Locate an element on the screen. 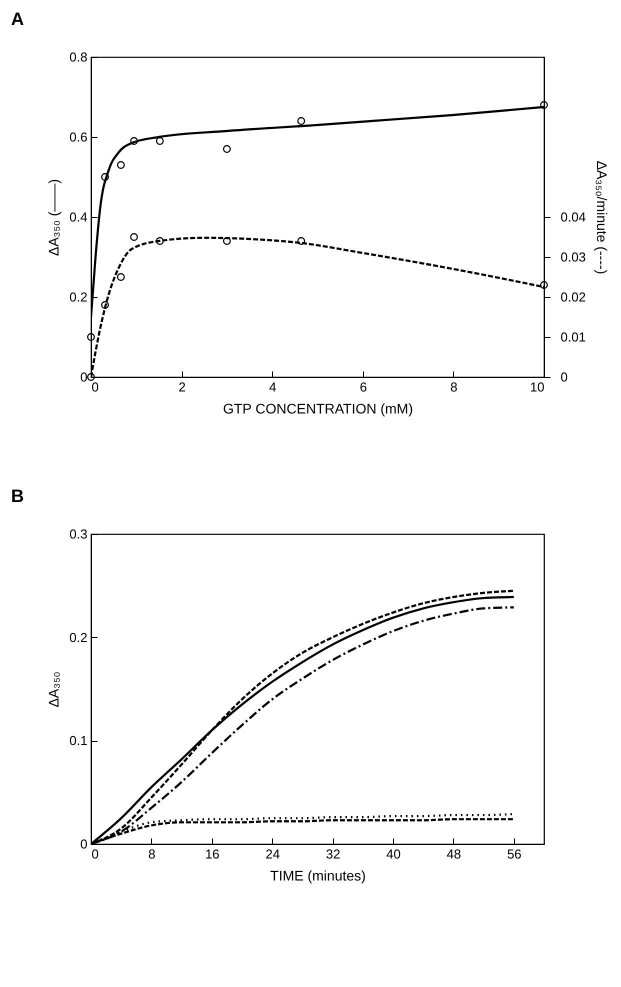  chart-title: A is located at coordinates (17, 19).